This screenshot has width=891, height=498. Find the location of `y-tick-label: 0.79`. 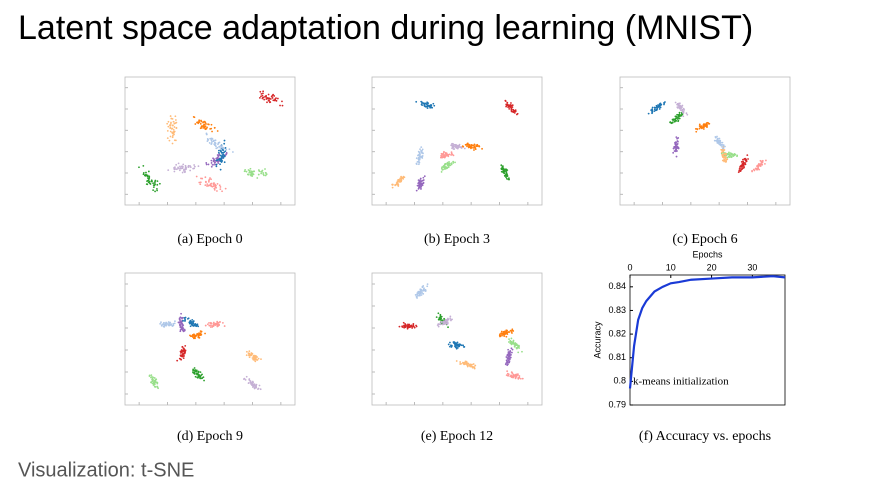

y-tick-label: 0.79 is located at coordinates (617, 404).